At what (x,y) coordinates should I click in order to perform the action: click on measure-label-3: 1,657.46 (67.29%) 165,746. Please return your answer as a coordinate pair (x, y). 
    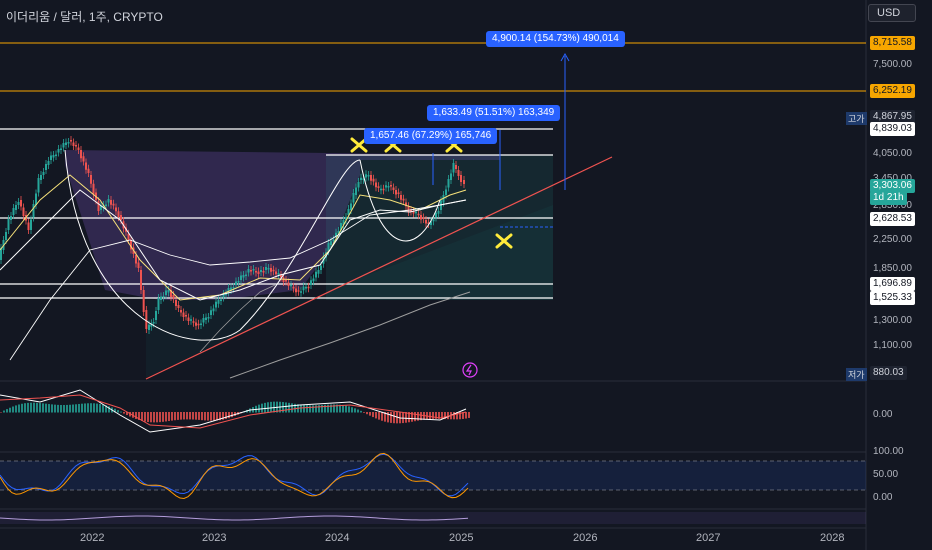
    Looking at the image, I should click on (431, 136).